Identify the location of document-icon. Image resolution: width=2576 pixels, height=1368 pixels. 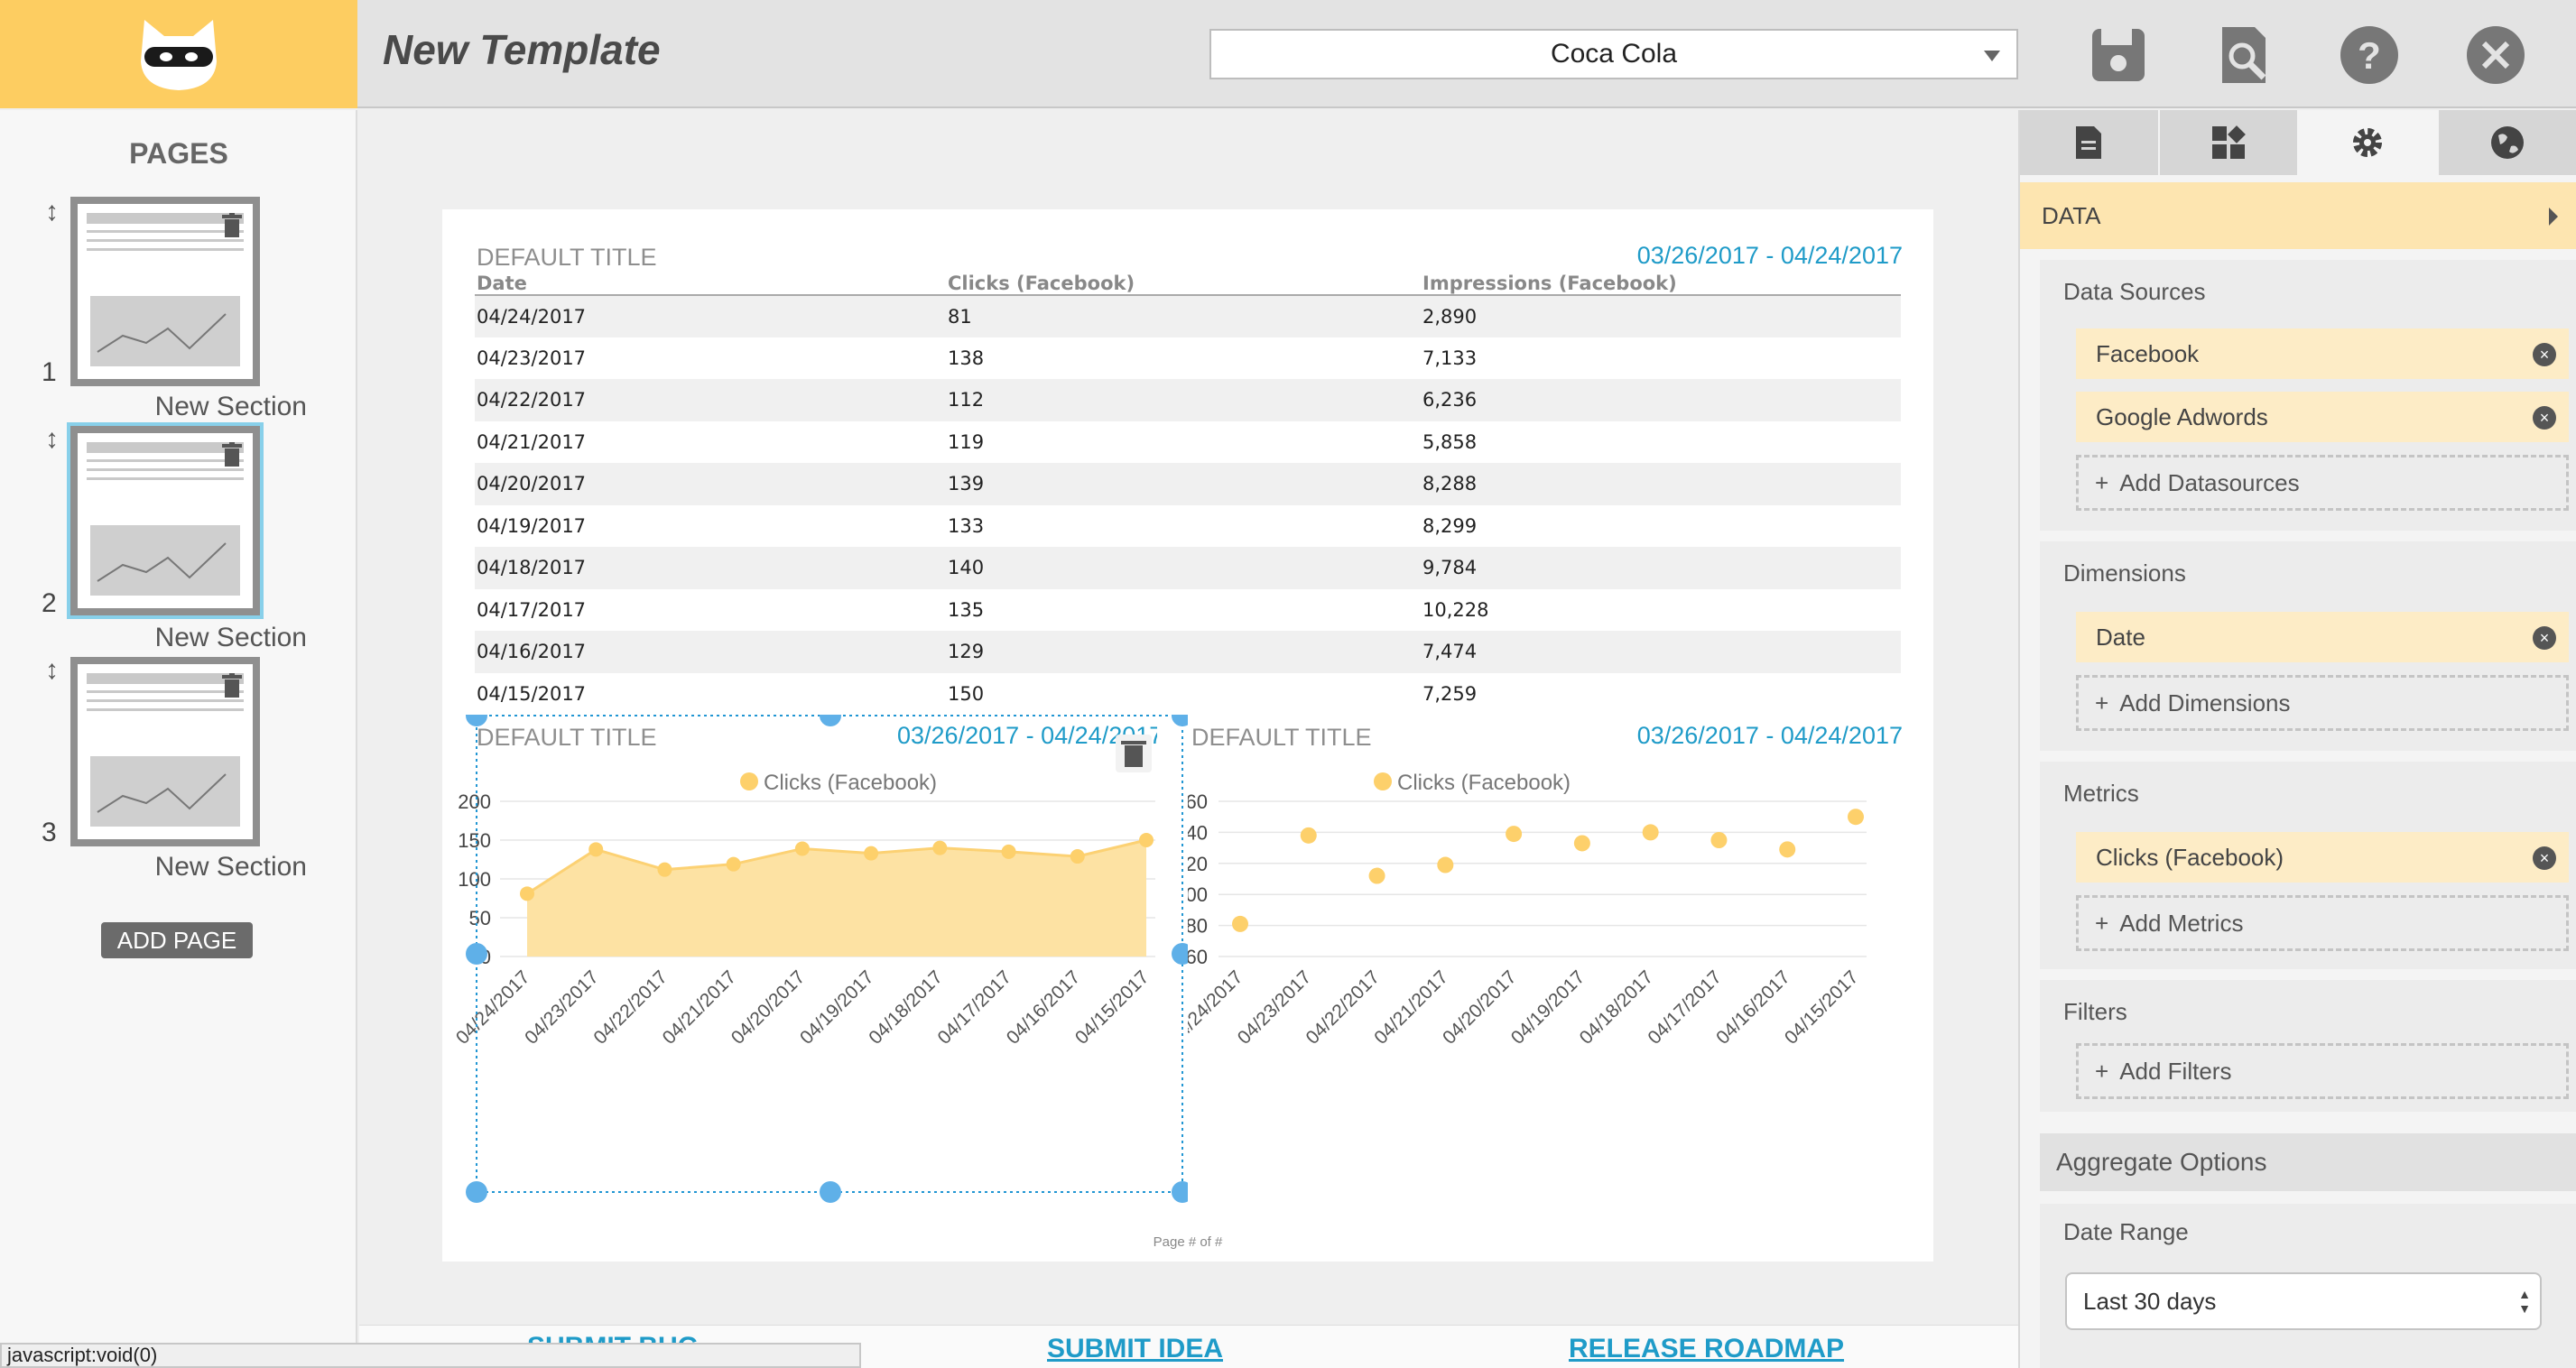
(2089, 142).